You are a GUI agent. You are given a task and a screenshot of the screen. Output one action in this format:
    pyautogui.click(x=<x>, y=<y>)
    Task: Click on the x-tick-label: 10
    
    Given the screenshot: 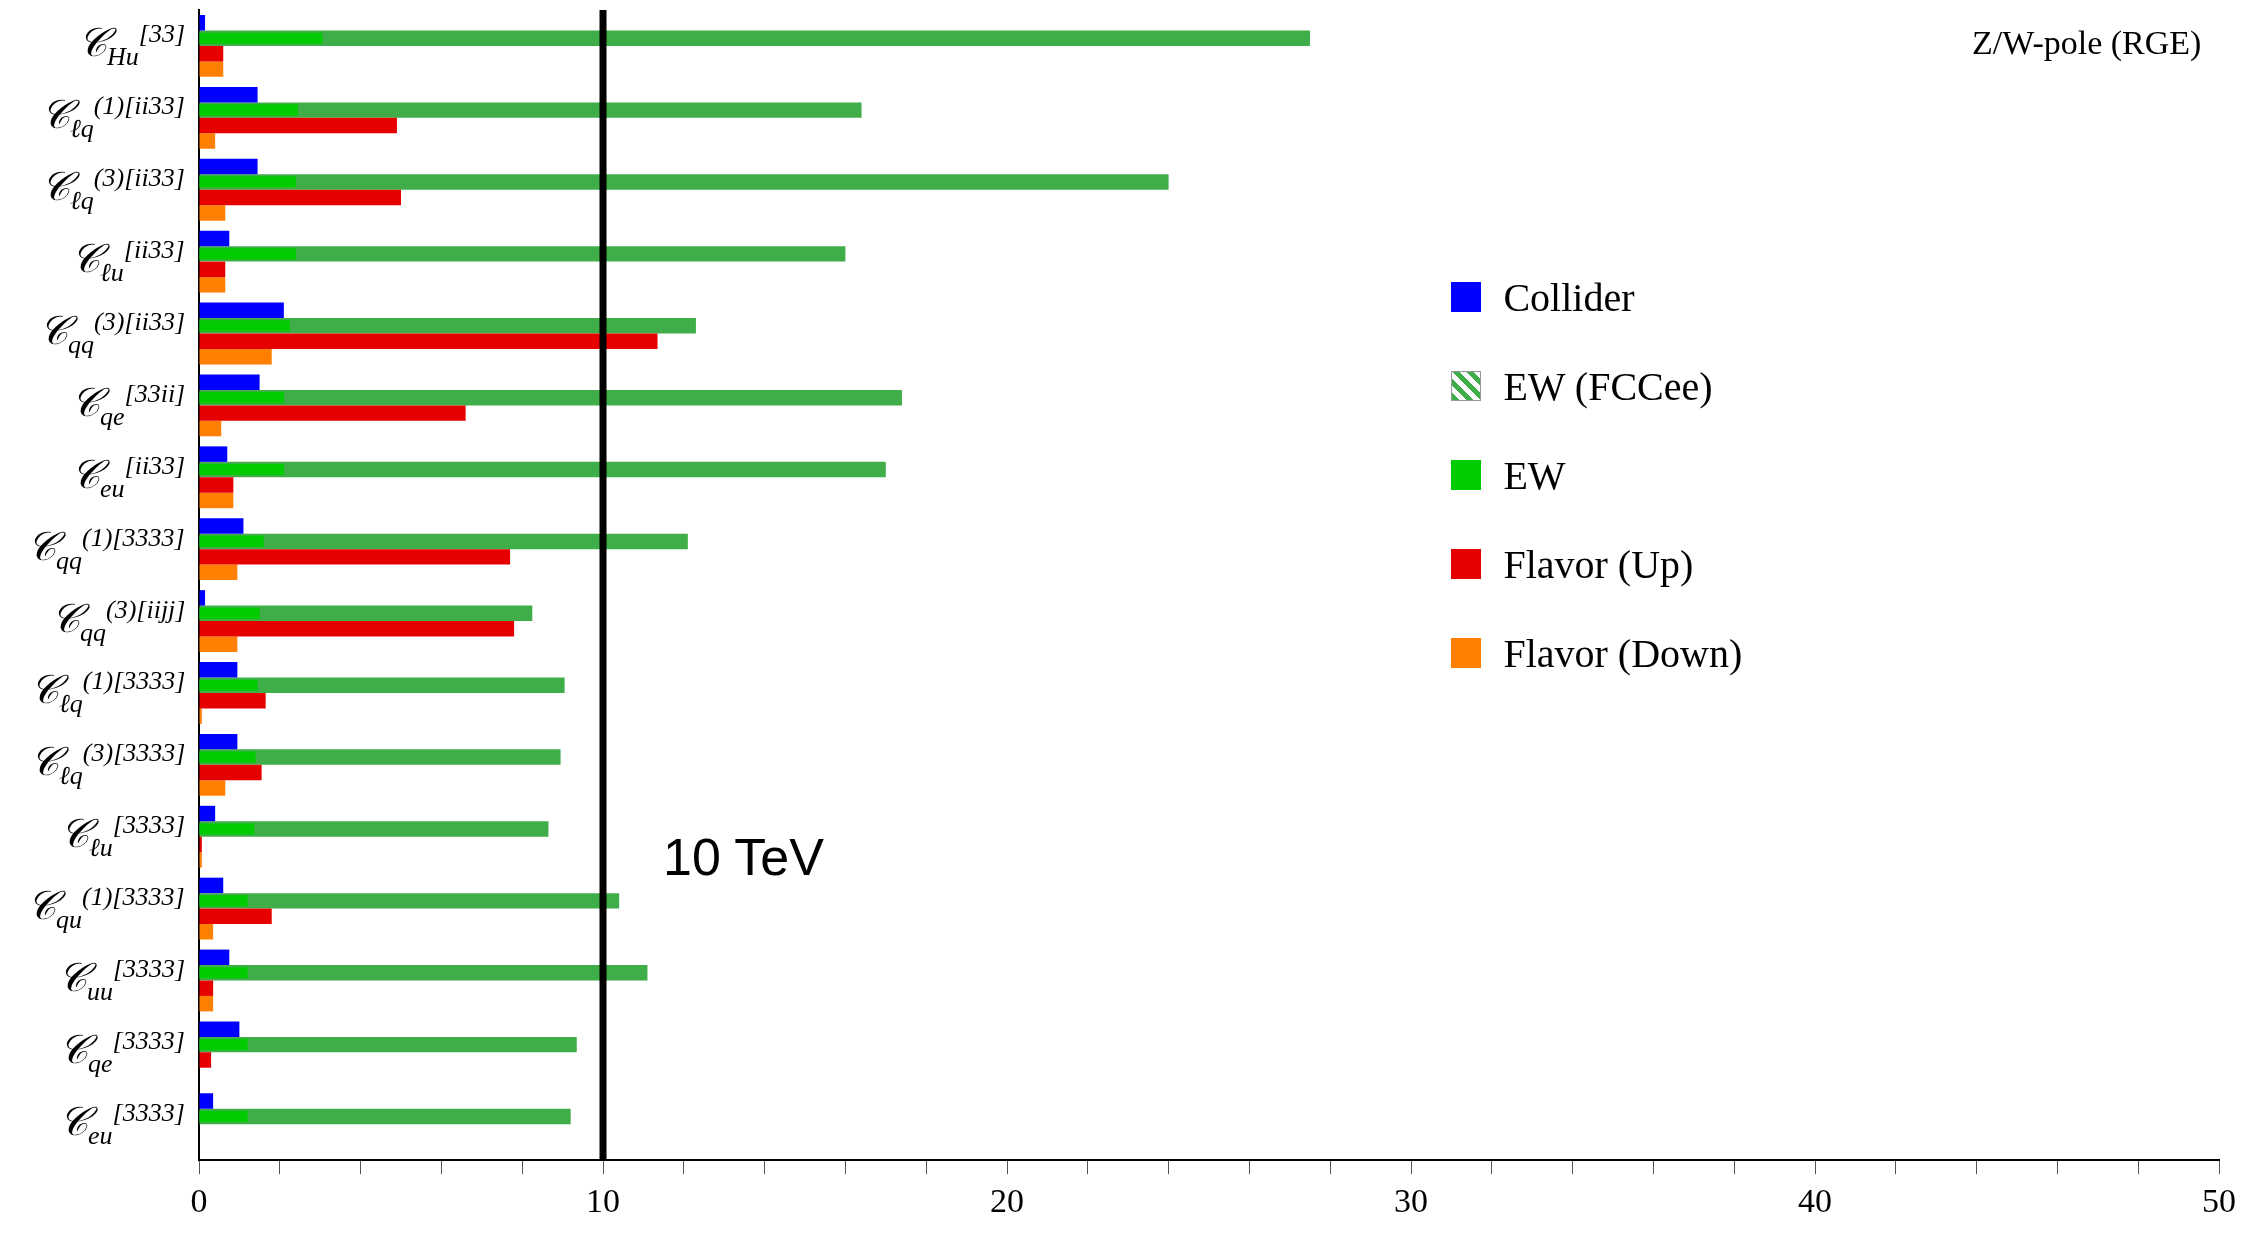 What is the action you would take?
    pyautogui.click(x=603, y=1200)
    